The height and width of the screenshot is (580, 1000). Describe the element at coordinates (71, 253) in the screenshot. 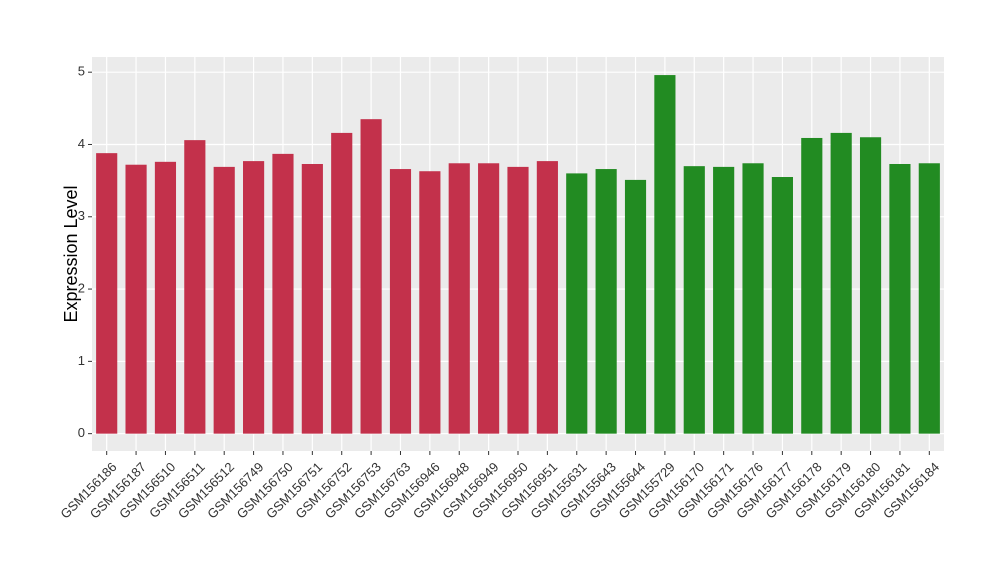

I see `y-axis-label: Expression Level` at that location.